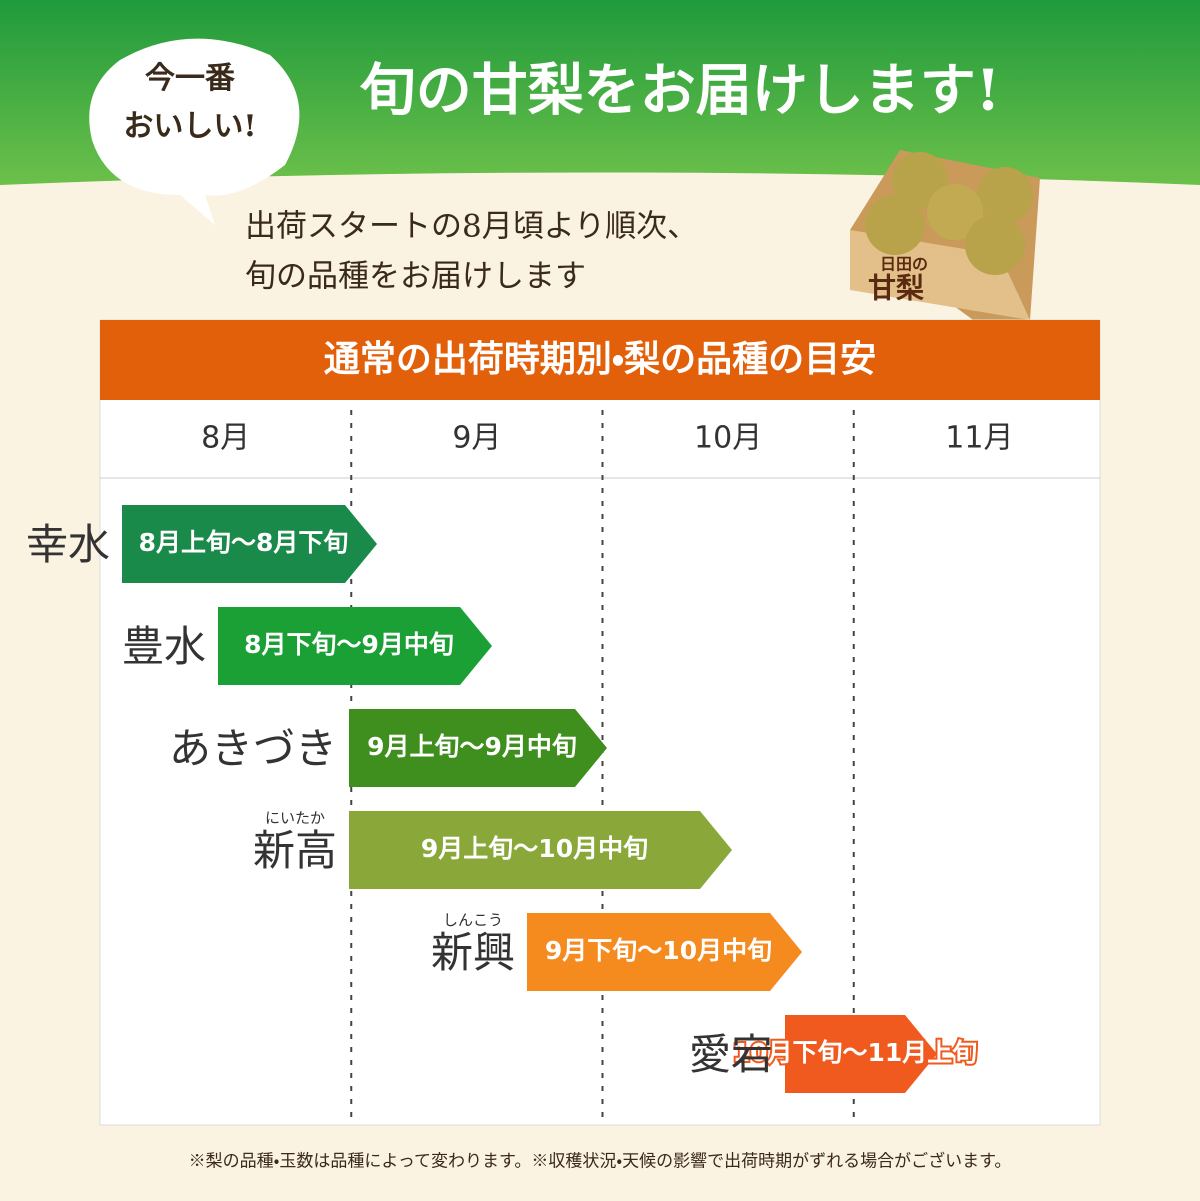 Image resolution: width=1200 pixels, height=1201 pixels. Describe the element at coordinates (473, 952) in the screenshot. I see `variety-name: 新興` at that location.